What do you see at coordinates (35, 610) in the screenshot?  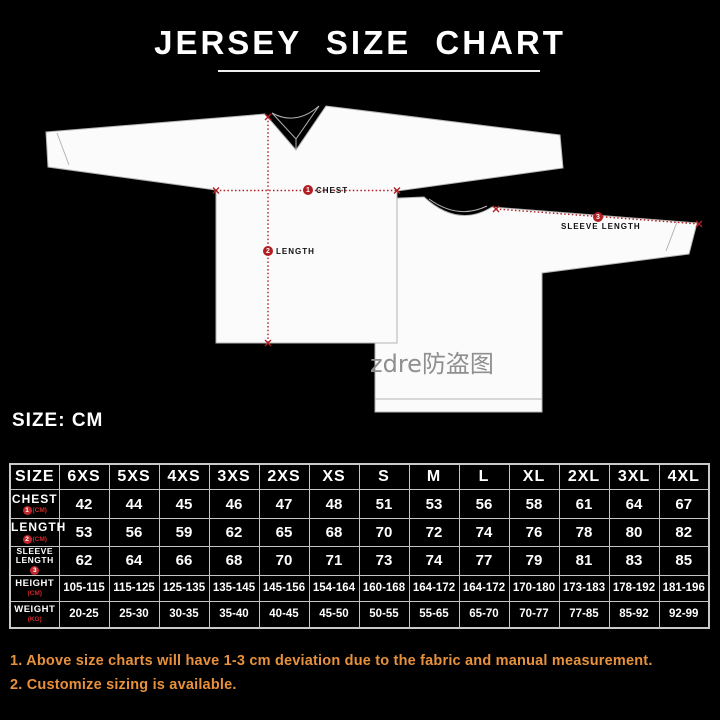 I see `row-label: WEIGHT` at bounding box center [35, 610].